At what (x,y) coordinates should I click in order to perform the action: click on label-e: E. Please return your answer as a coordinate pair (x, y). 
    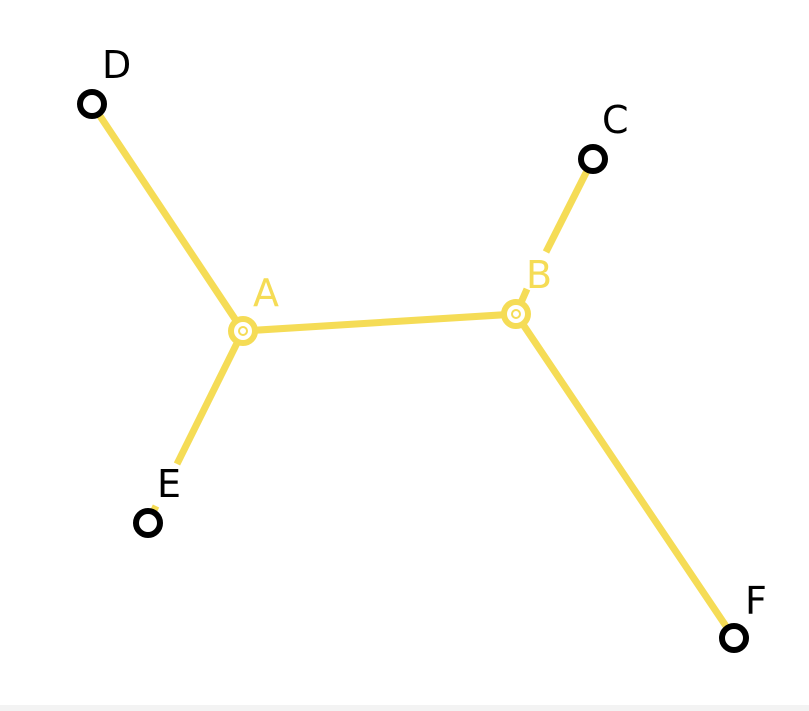
    Looking at the image, I should click on (169, 484).